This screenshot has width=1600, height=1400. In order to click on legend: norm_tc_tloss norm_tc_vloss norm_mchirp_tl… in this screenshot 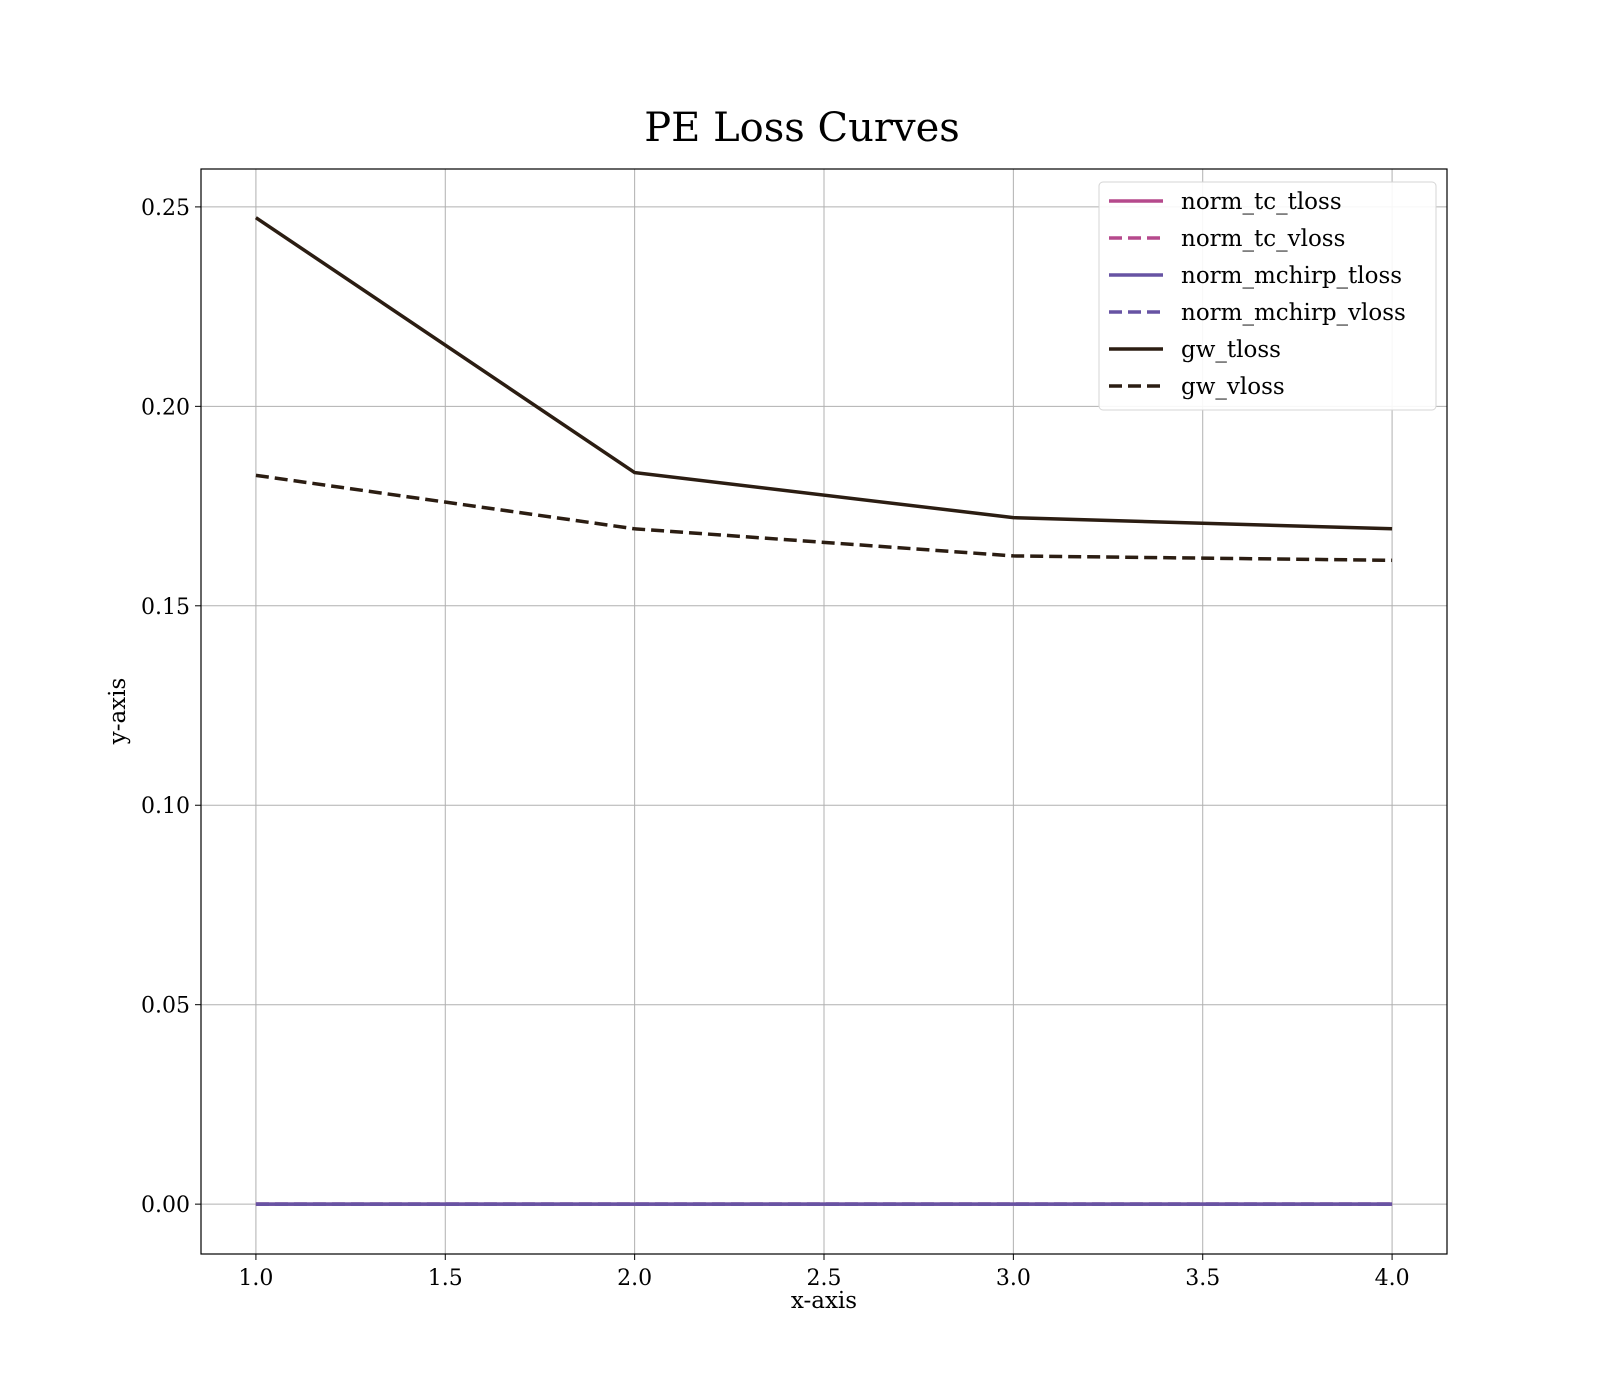, I will do `click(1267, 296)`.